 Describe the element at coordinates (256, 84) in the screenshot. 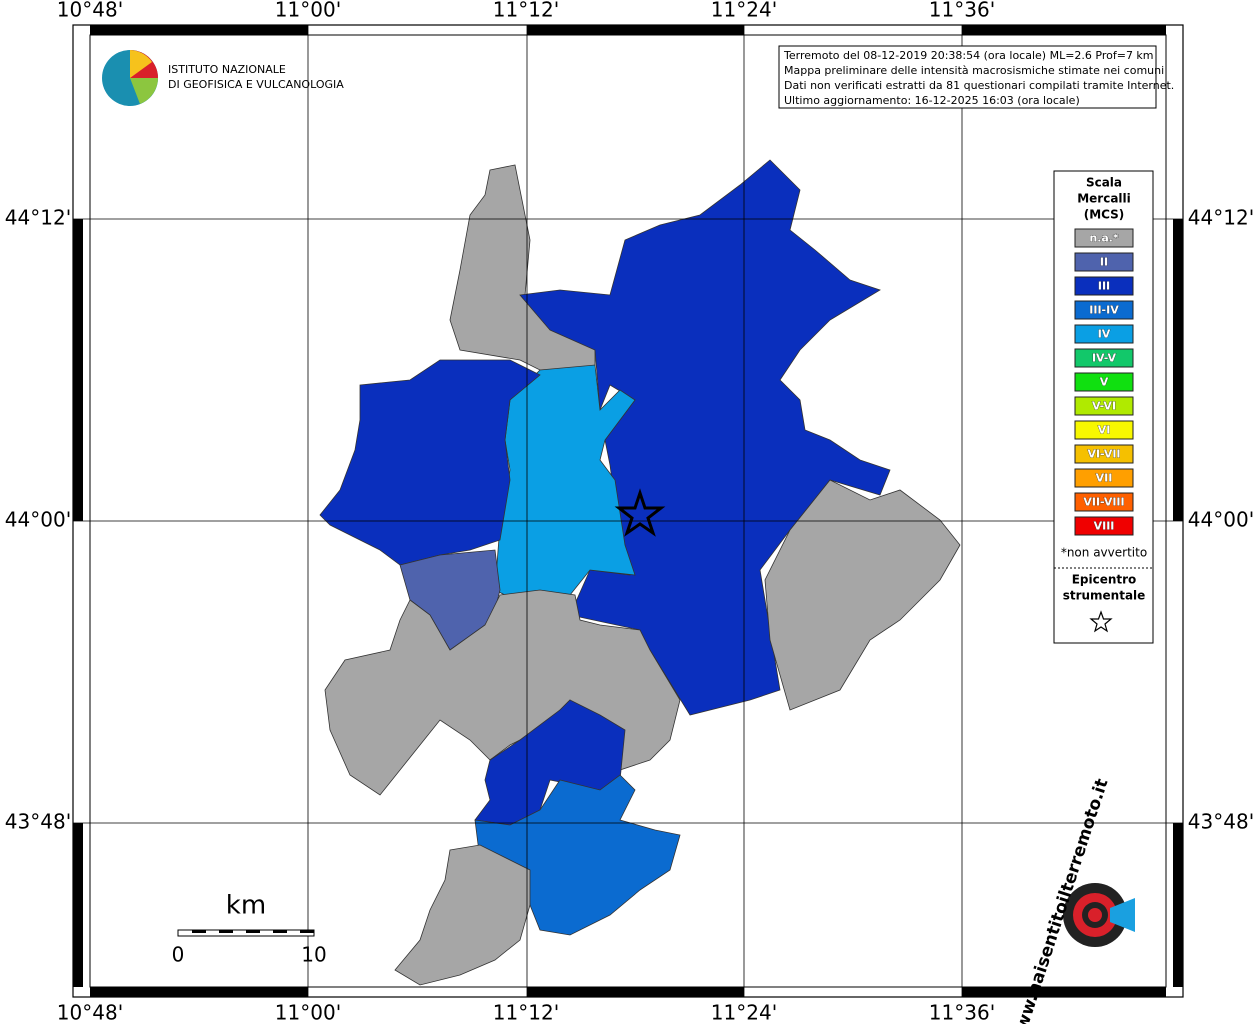

I see `logo-text: DI GEOFISICA E VULCANOLOGIA` at that location.